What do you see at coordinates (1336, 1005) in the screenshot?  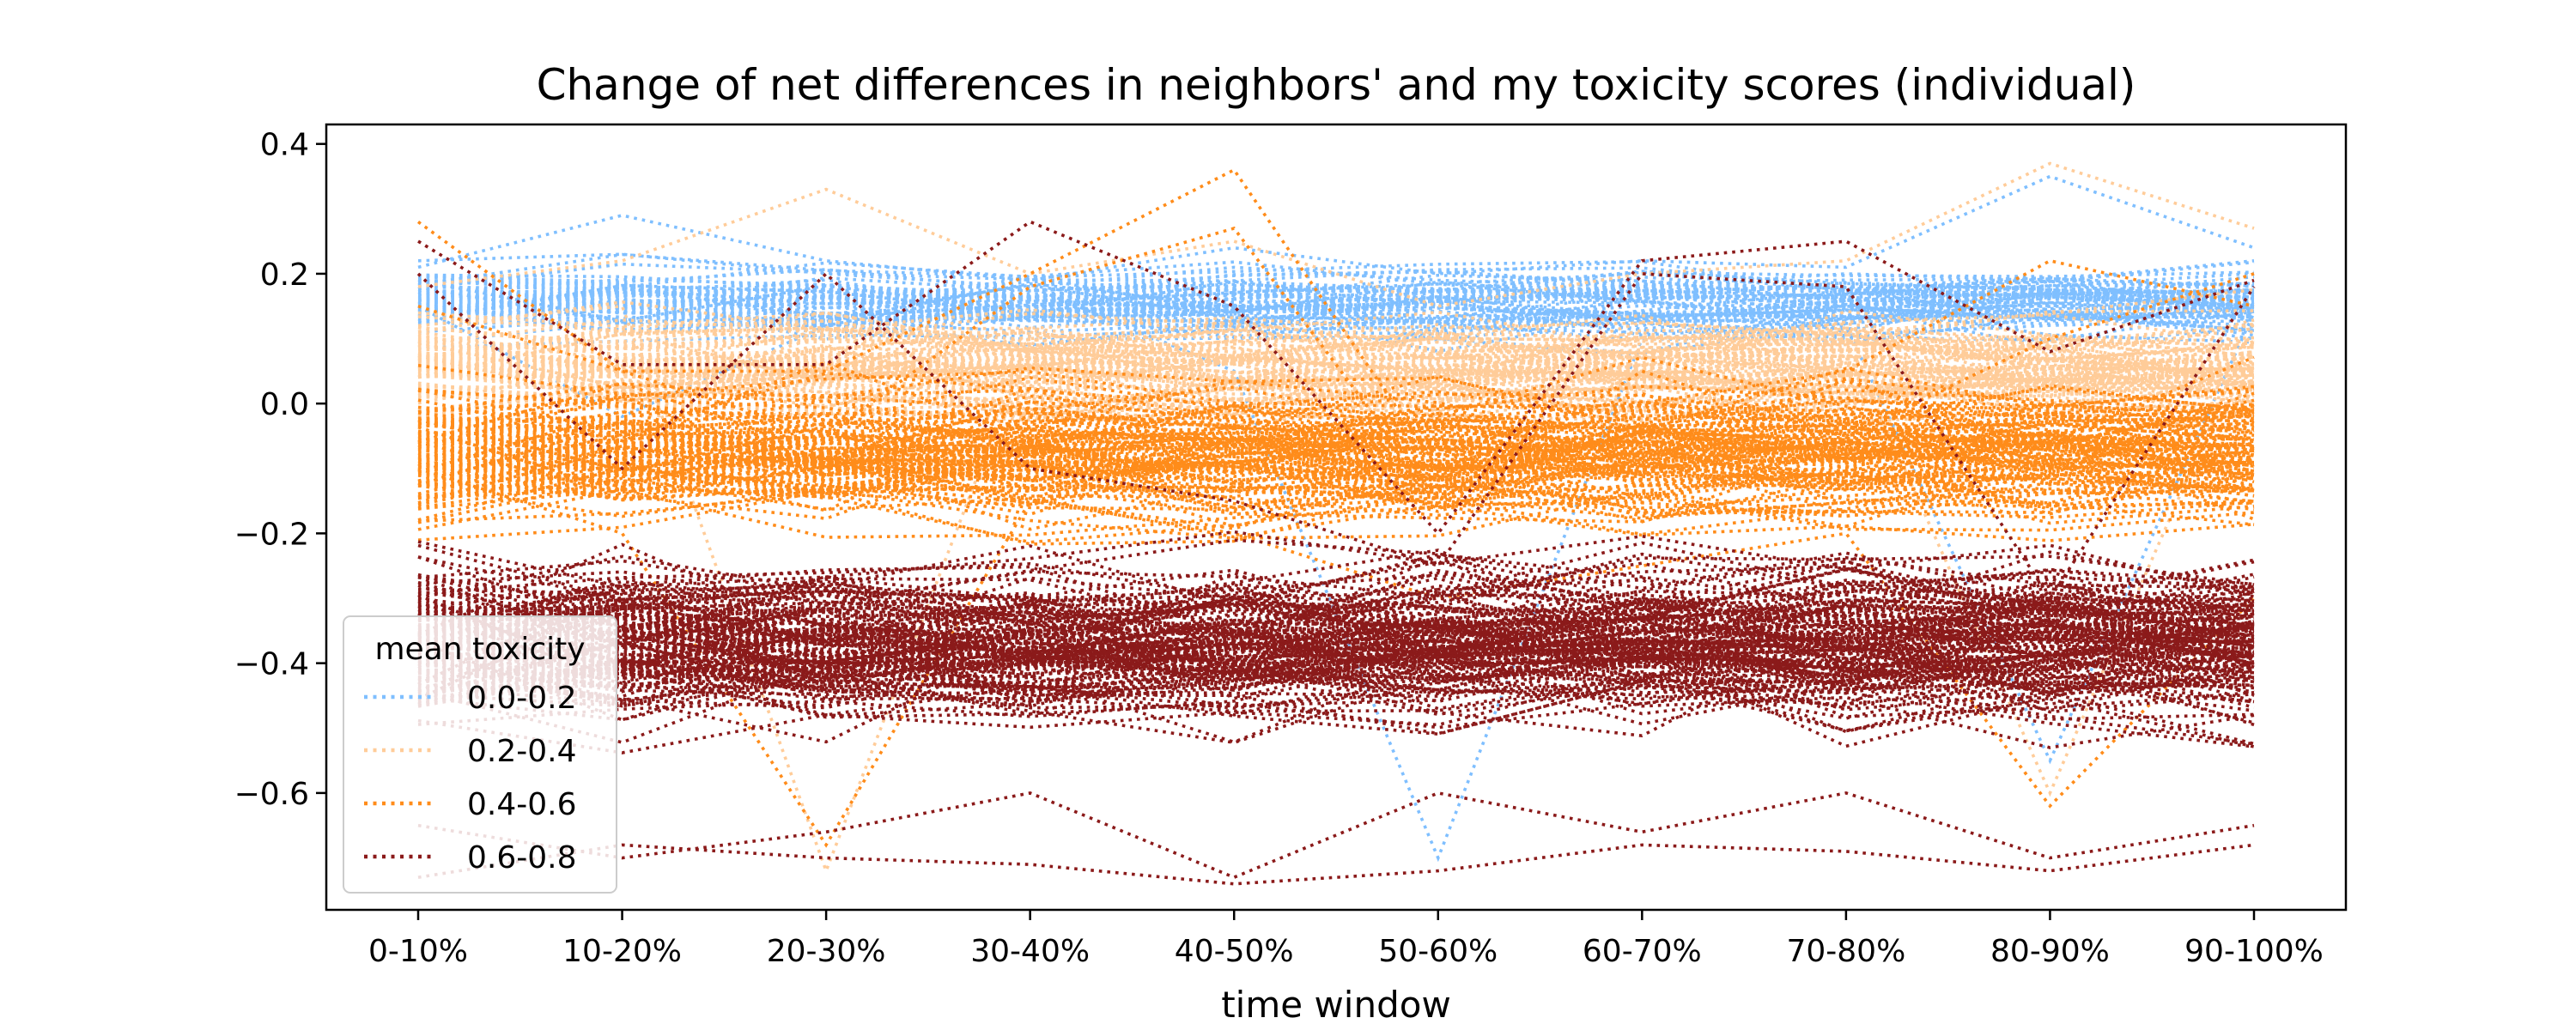 I see `x-axis-label: time window` at bounding box center [1336, 1005].